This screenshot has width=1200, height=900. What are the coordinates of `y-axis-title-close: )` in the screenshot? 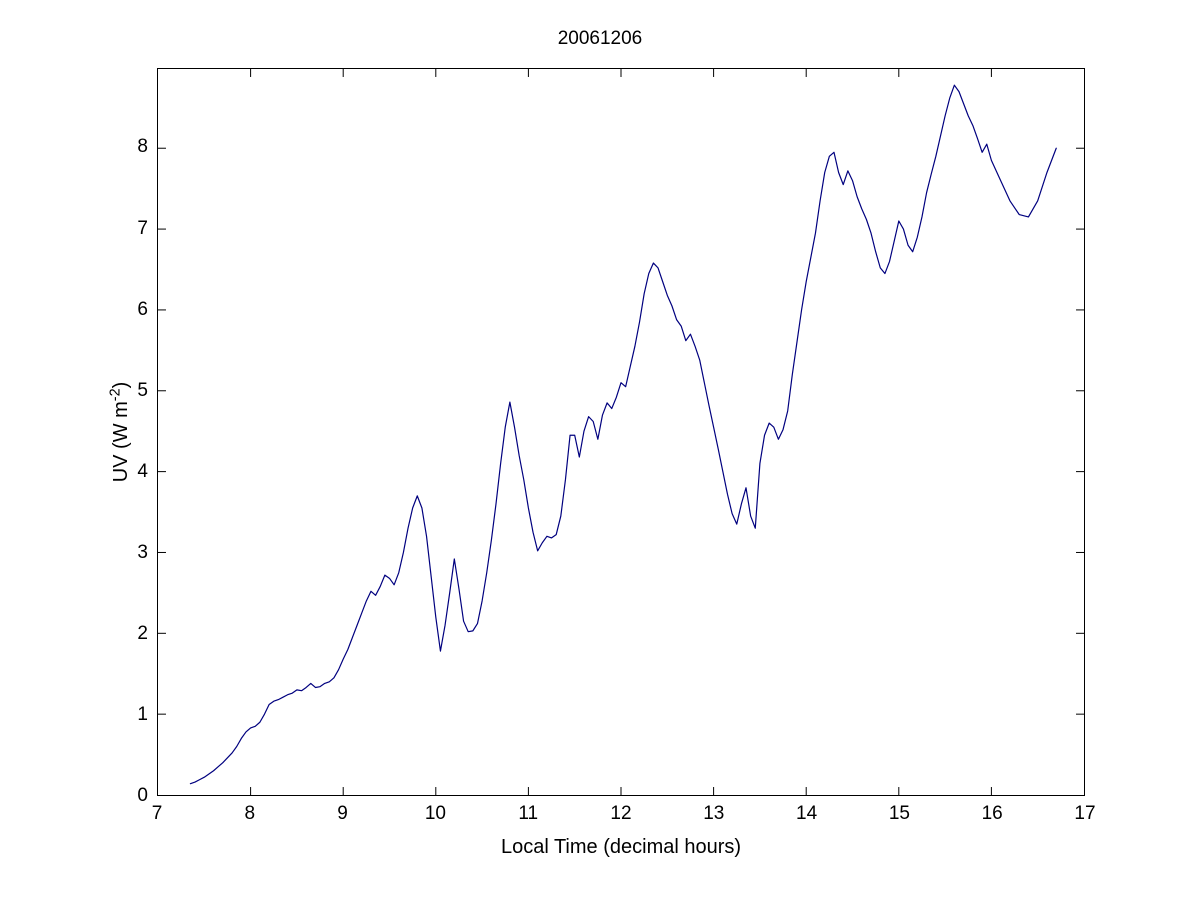 It's located at (121, 385).